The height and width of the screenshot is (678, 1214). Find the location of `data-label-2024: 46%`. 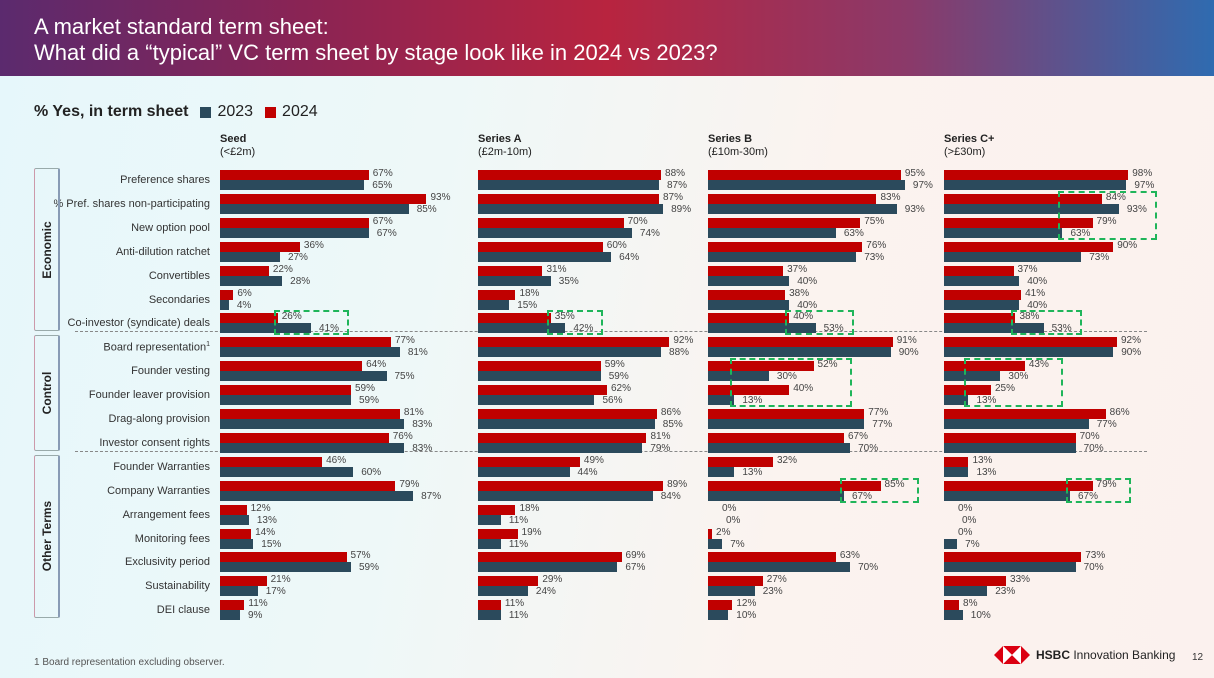

data-label-2024: 46% is located at coordinates (336, 460).